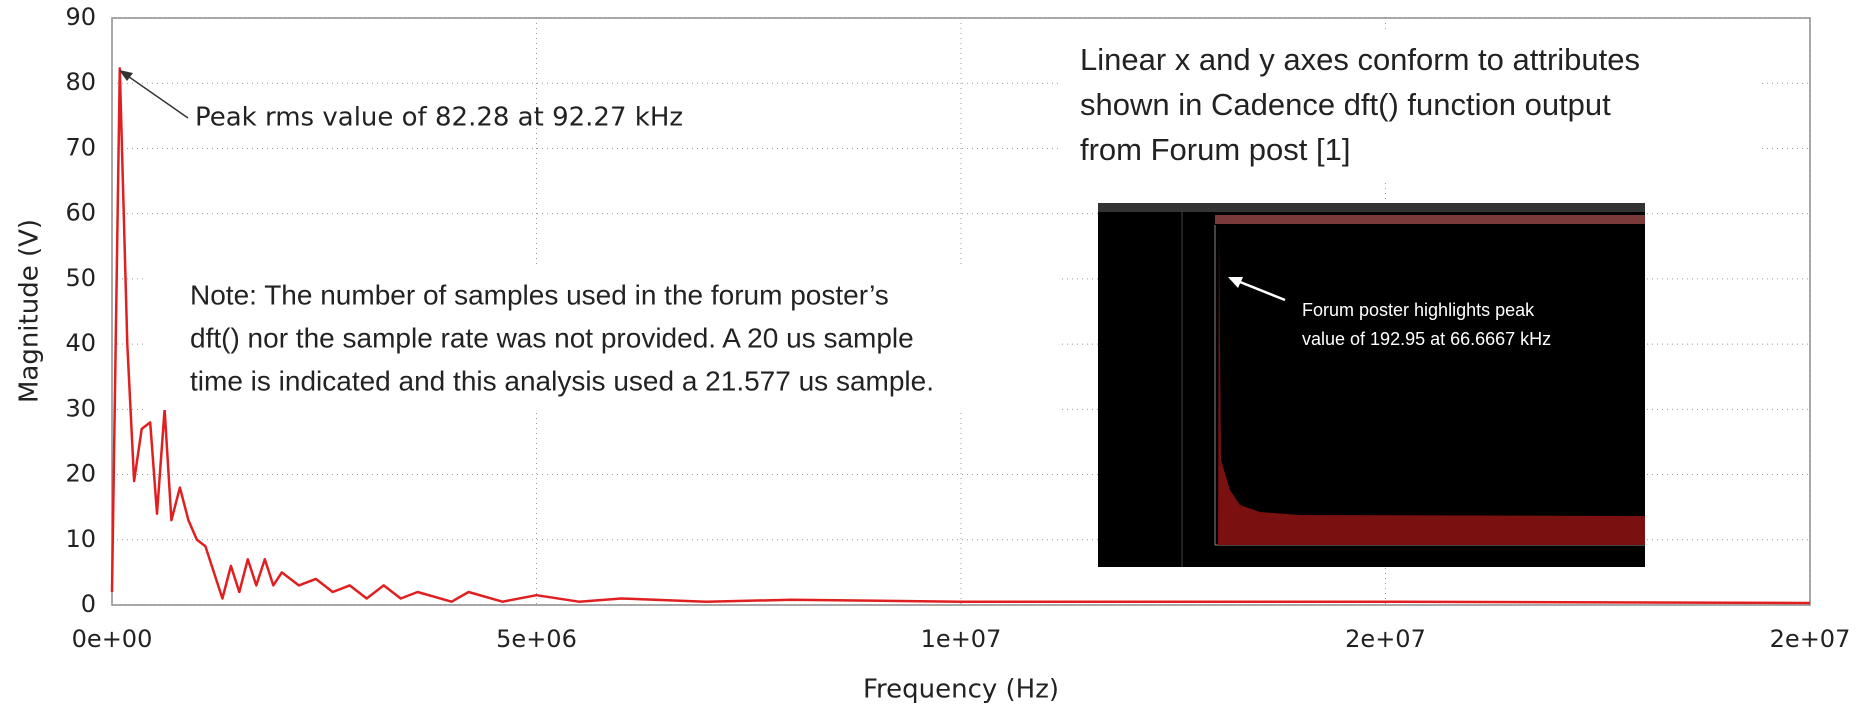  What do you see at coordinates (1215, 149) in the screenshot?
I see `axes-note: from Forum post [1]` at bounding box center [1215, 149].